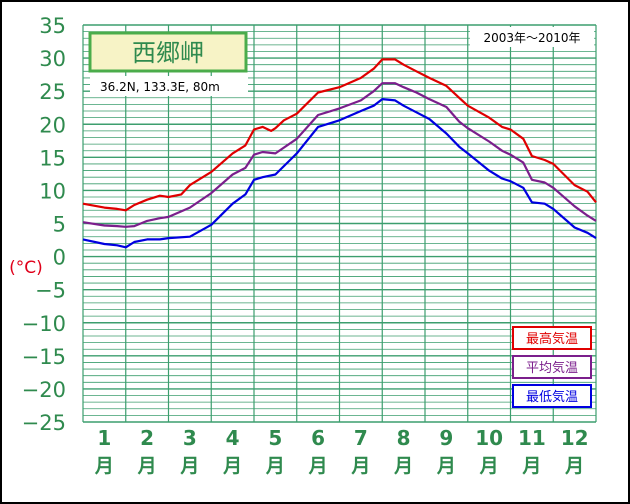 The image size is (630, 504). What do you see at coordinates (104, 438) in the screenshot?
I see `x-tick-number: 1` at bounding box center [104, 438].